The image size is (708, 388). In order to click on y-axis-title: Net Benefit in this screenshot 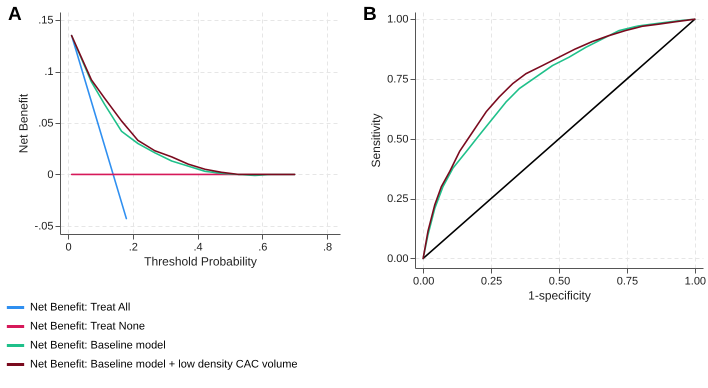, I will do `click(23, 123)`.